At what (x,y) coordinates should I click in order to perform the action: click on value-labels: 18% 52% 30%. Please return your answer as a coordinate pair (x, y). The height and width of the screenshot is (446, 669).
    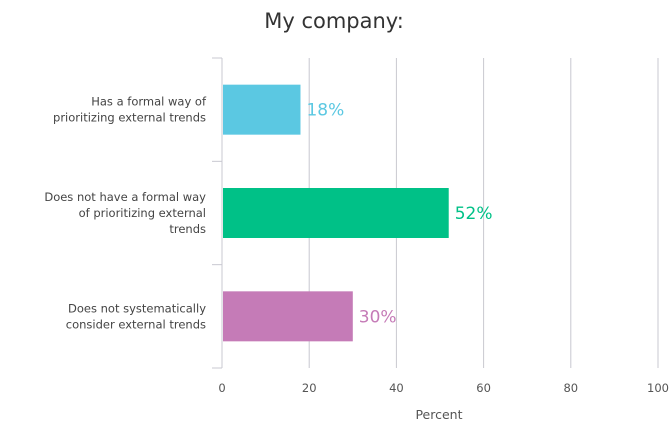
    Looking at the image, I should click on (399, 214).